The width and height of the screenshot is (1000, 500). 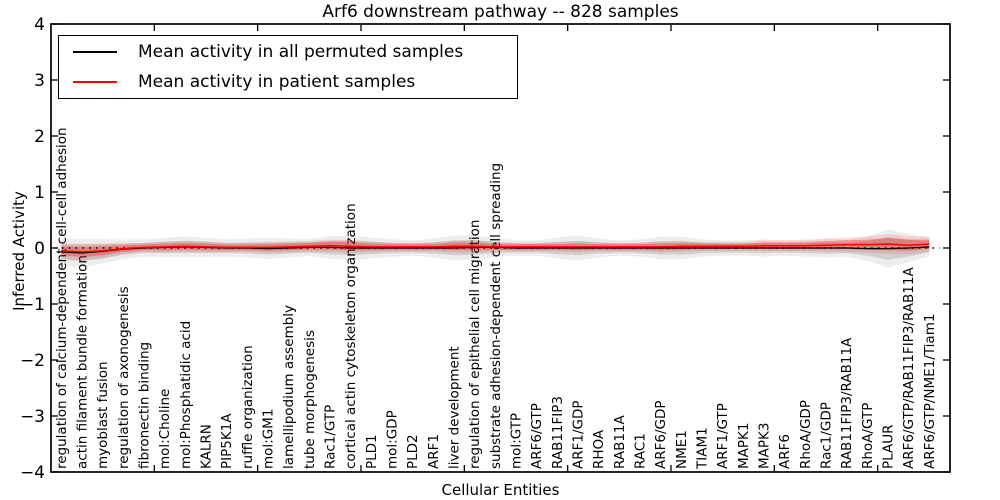 What do you see at coordinates (301, 52) in the screenshot?
I see `legend-label-permuted: Mean activity in all permuted samples` at bounding box center [301, 52].